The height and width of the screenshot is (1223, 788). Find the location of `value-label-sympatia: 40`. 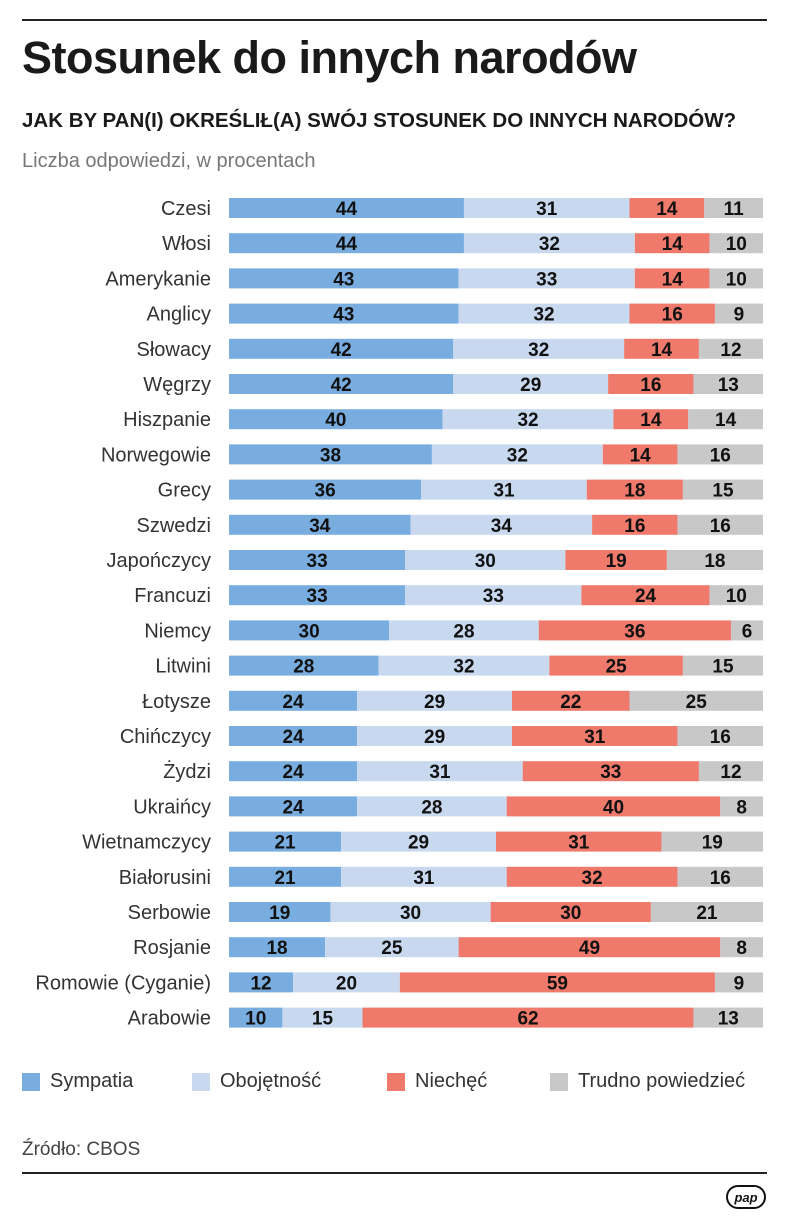

value-label-sympatia: 40 is located at coordinates (335, 420).